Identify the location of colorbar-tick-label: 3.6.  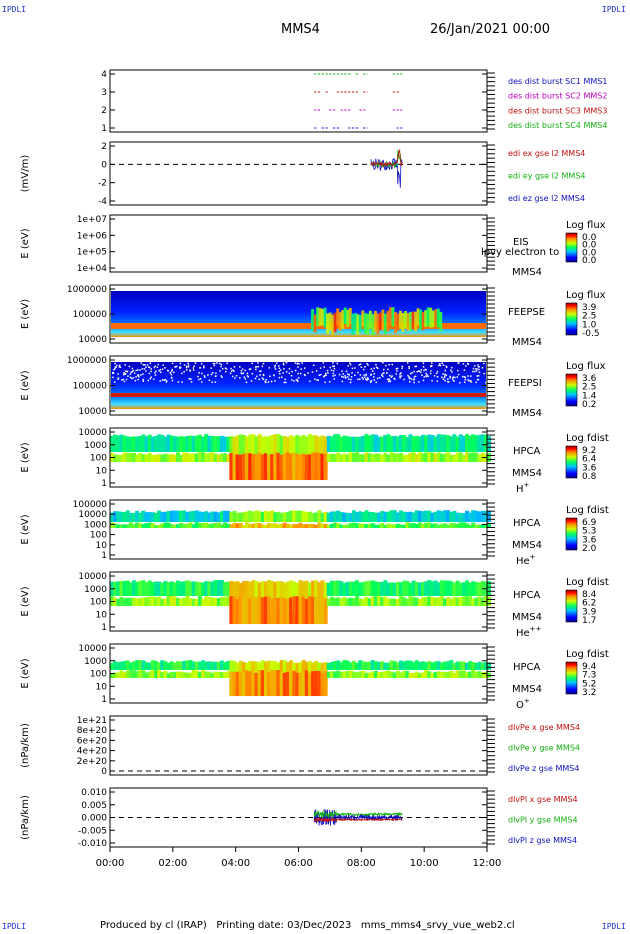
(589, 468).